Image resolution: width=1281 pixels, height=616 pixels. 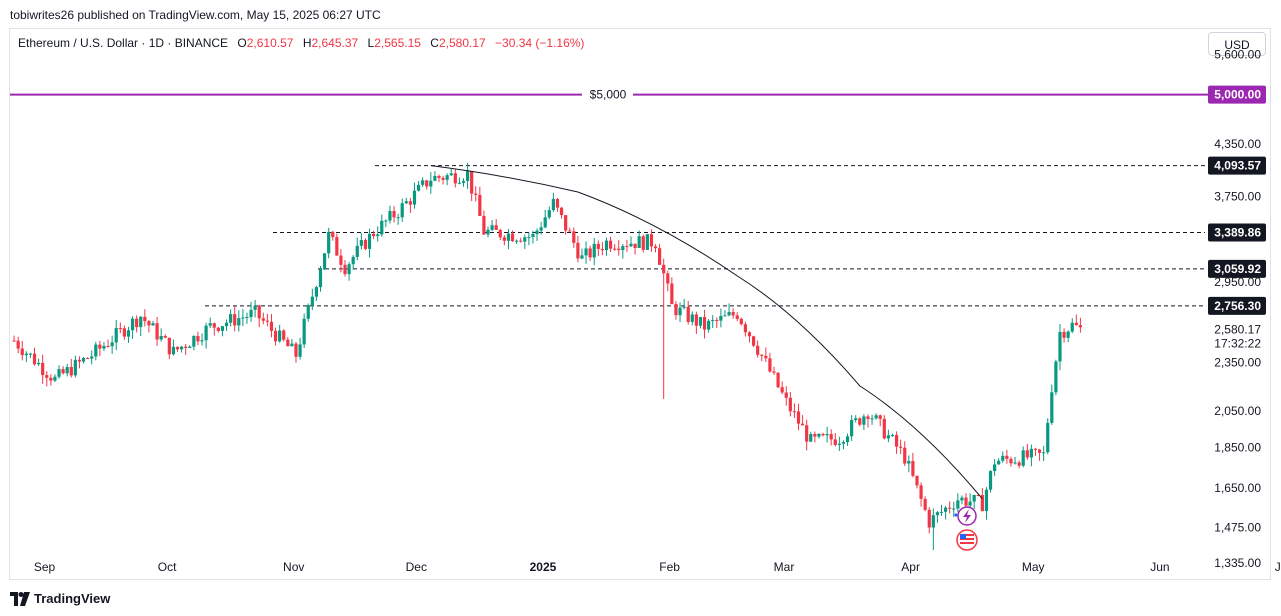 What do you see at coordinates (1237, 232) in the screenshot?
I see `level-label-bg` at bounding box center [1237, 232].